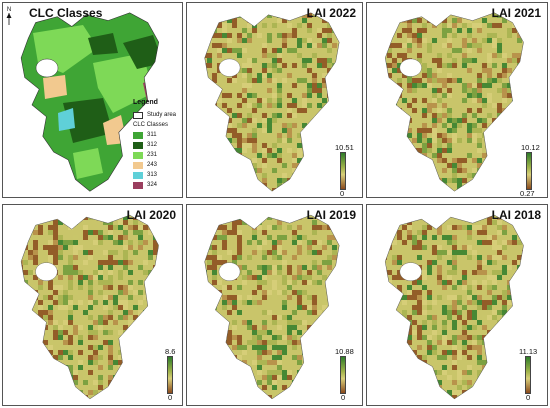 Image resolution: width=550 pixels, height=408 pixels. I want to click on legend-class-243: 243, so click(157, 165).